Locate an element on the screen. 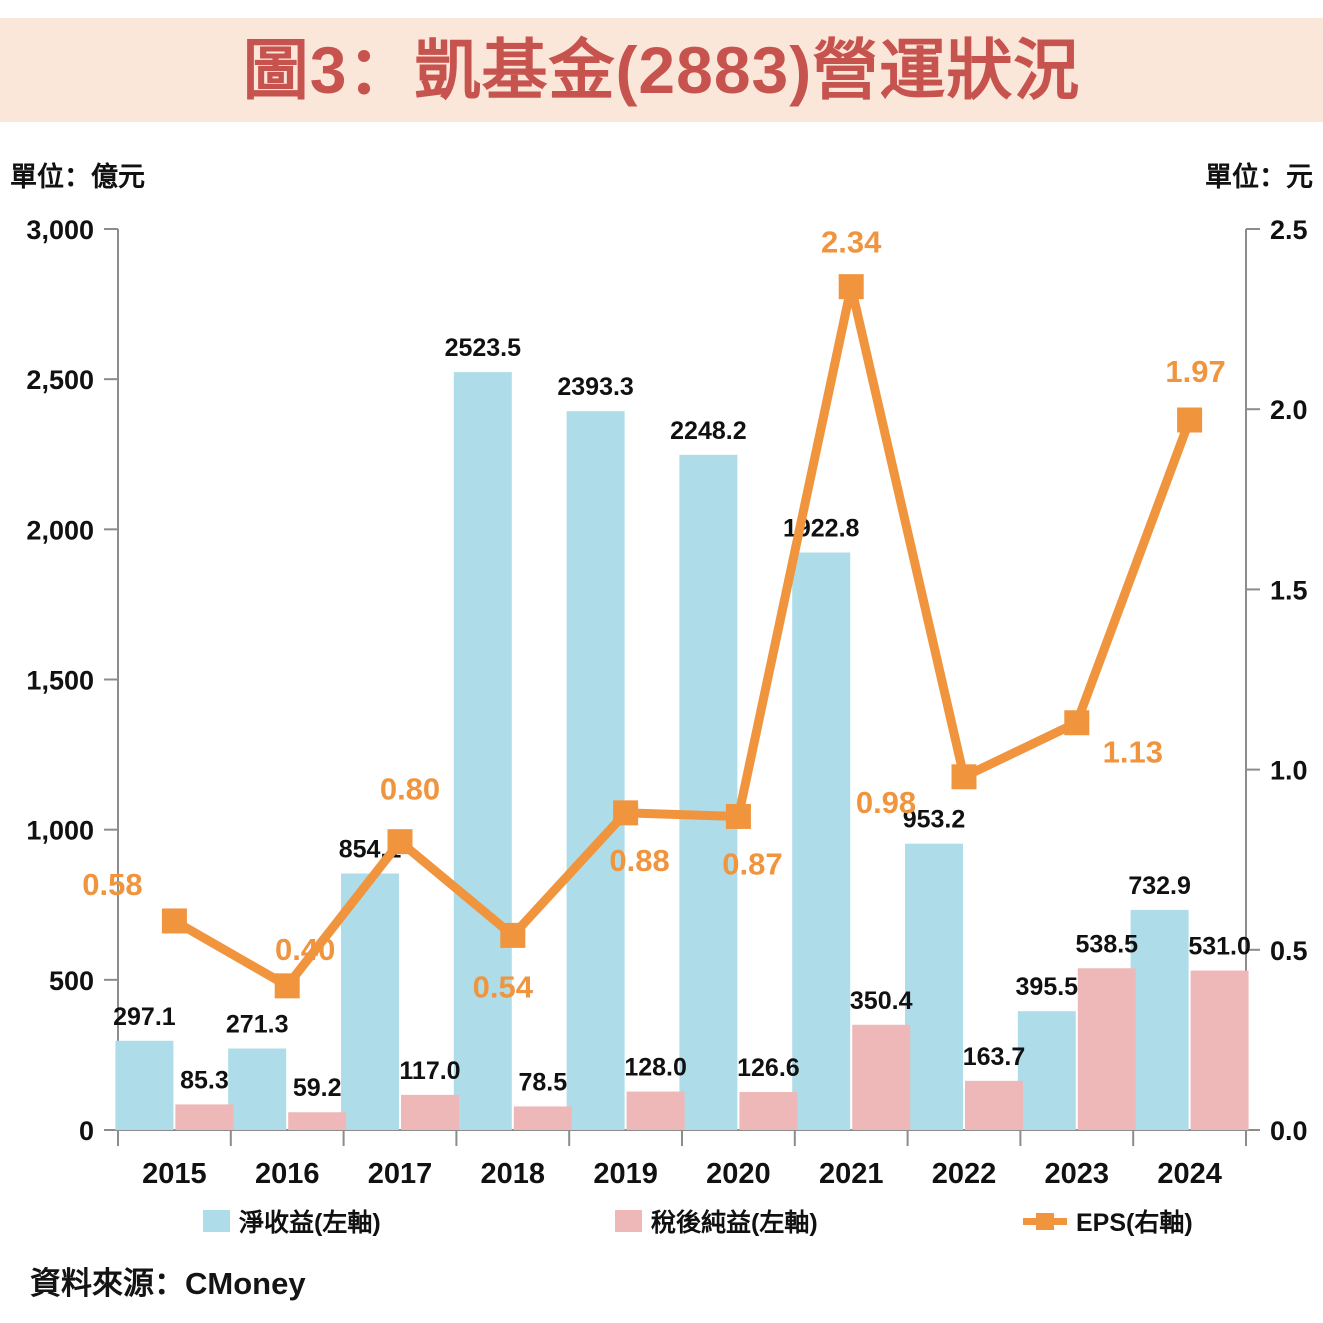 The width and height of the screenshot is (1323, 1323). left-axis-tick-label: 1,500 is located at coordinates (60, 681).